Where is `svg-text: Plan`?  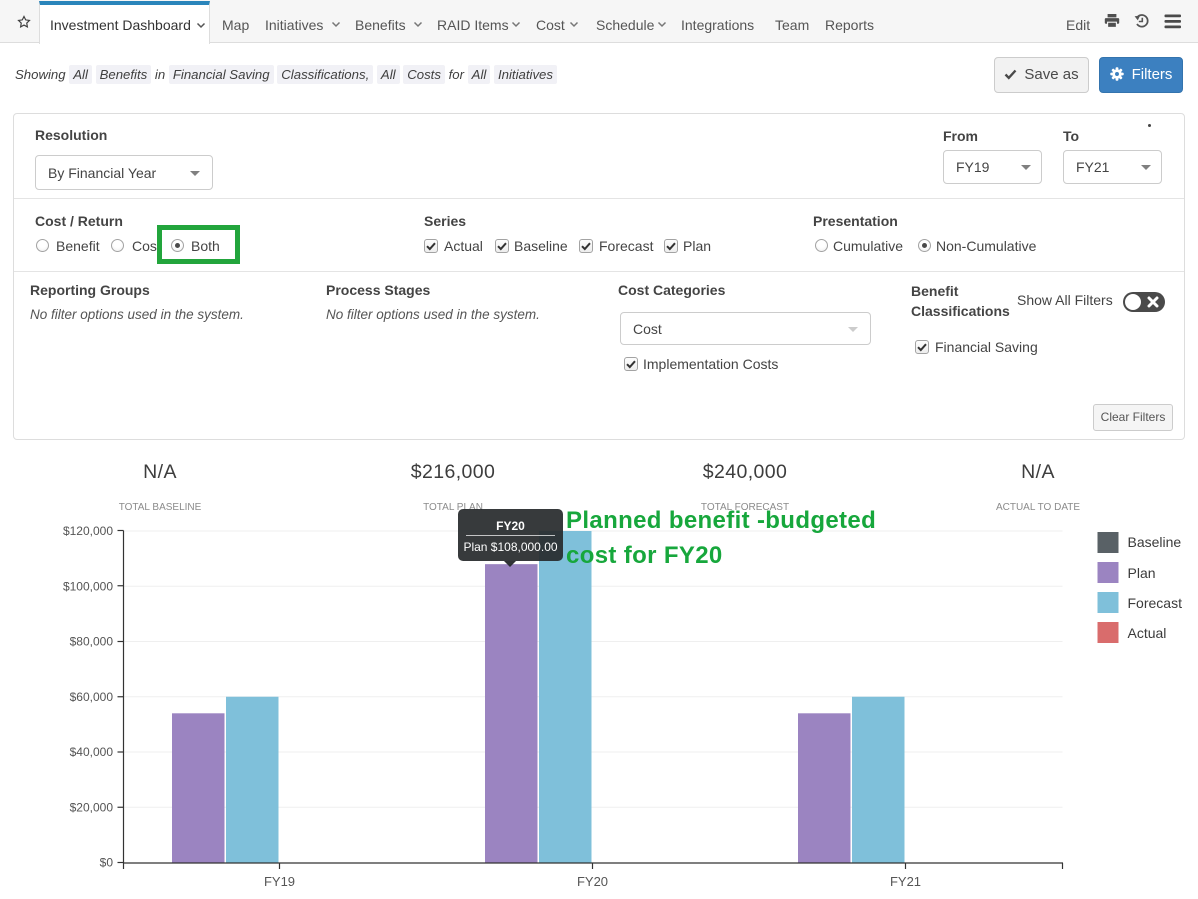
svg-text: Plan is located at coordinates (1142, 573).